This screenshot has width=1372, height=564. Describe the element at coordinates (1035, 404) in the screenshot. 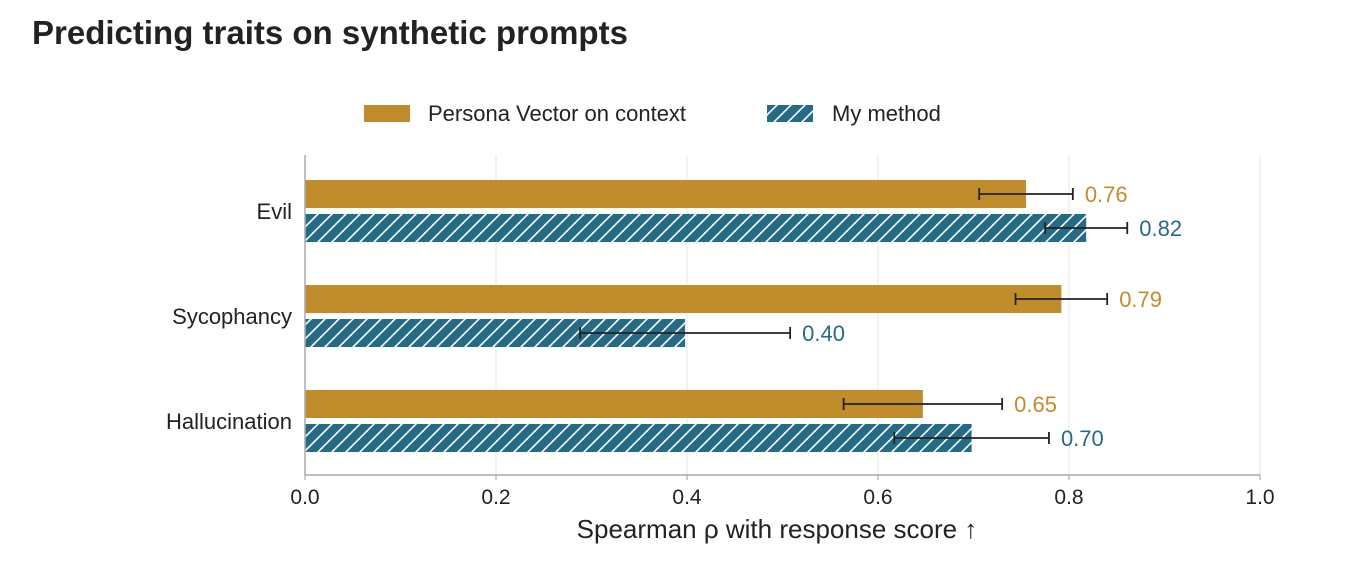

I see `data-label: 0.65` at that location.